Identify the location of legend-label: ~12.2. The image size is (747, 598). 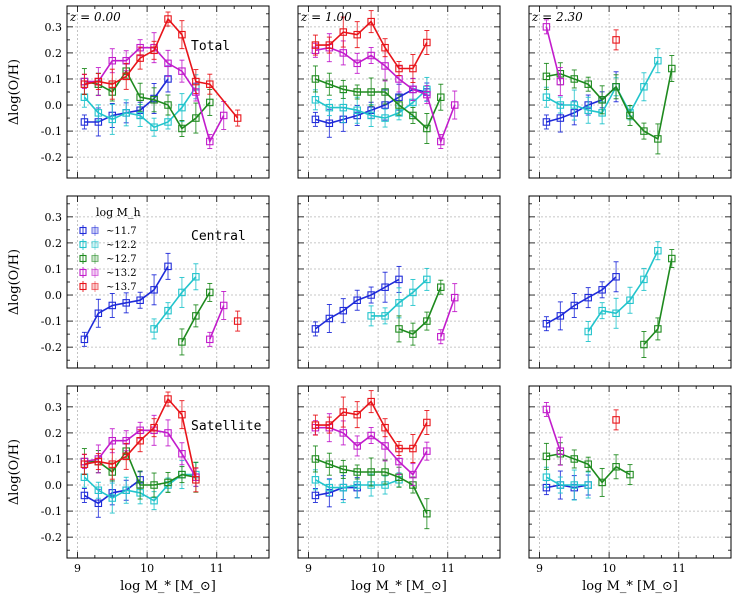
(121, 245).